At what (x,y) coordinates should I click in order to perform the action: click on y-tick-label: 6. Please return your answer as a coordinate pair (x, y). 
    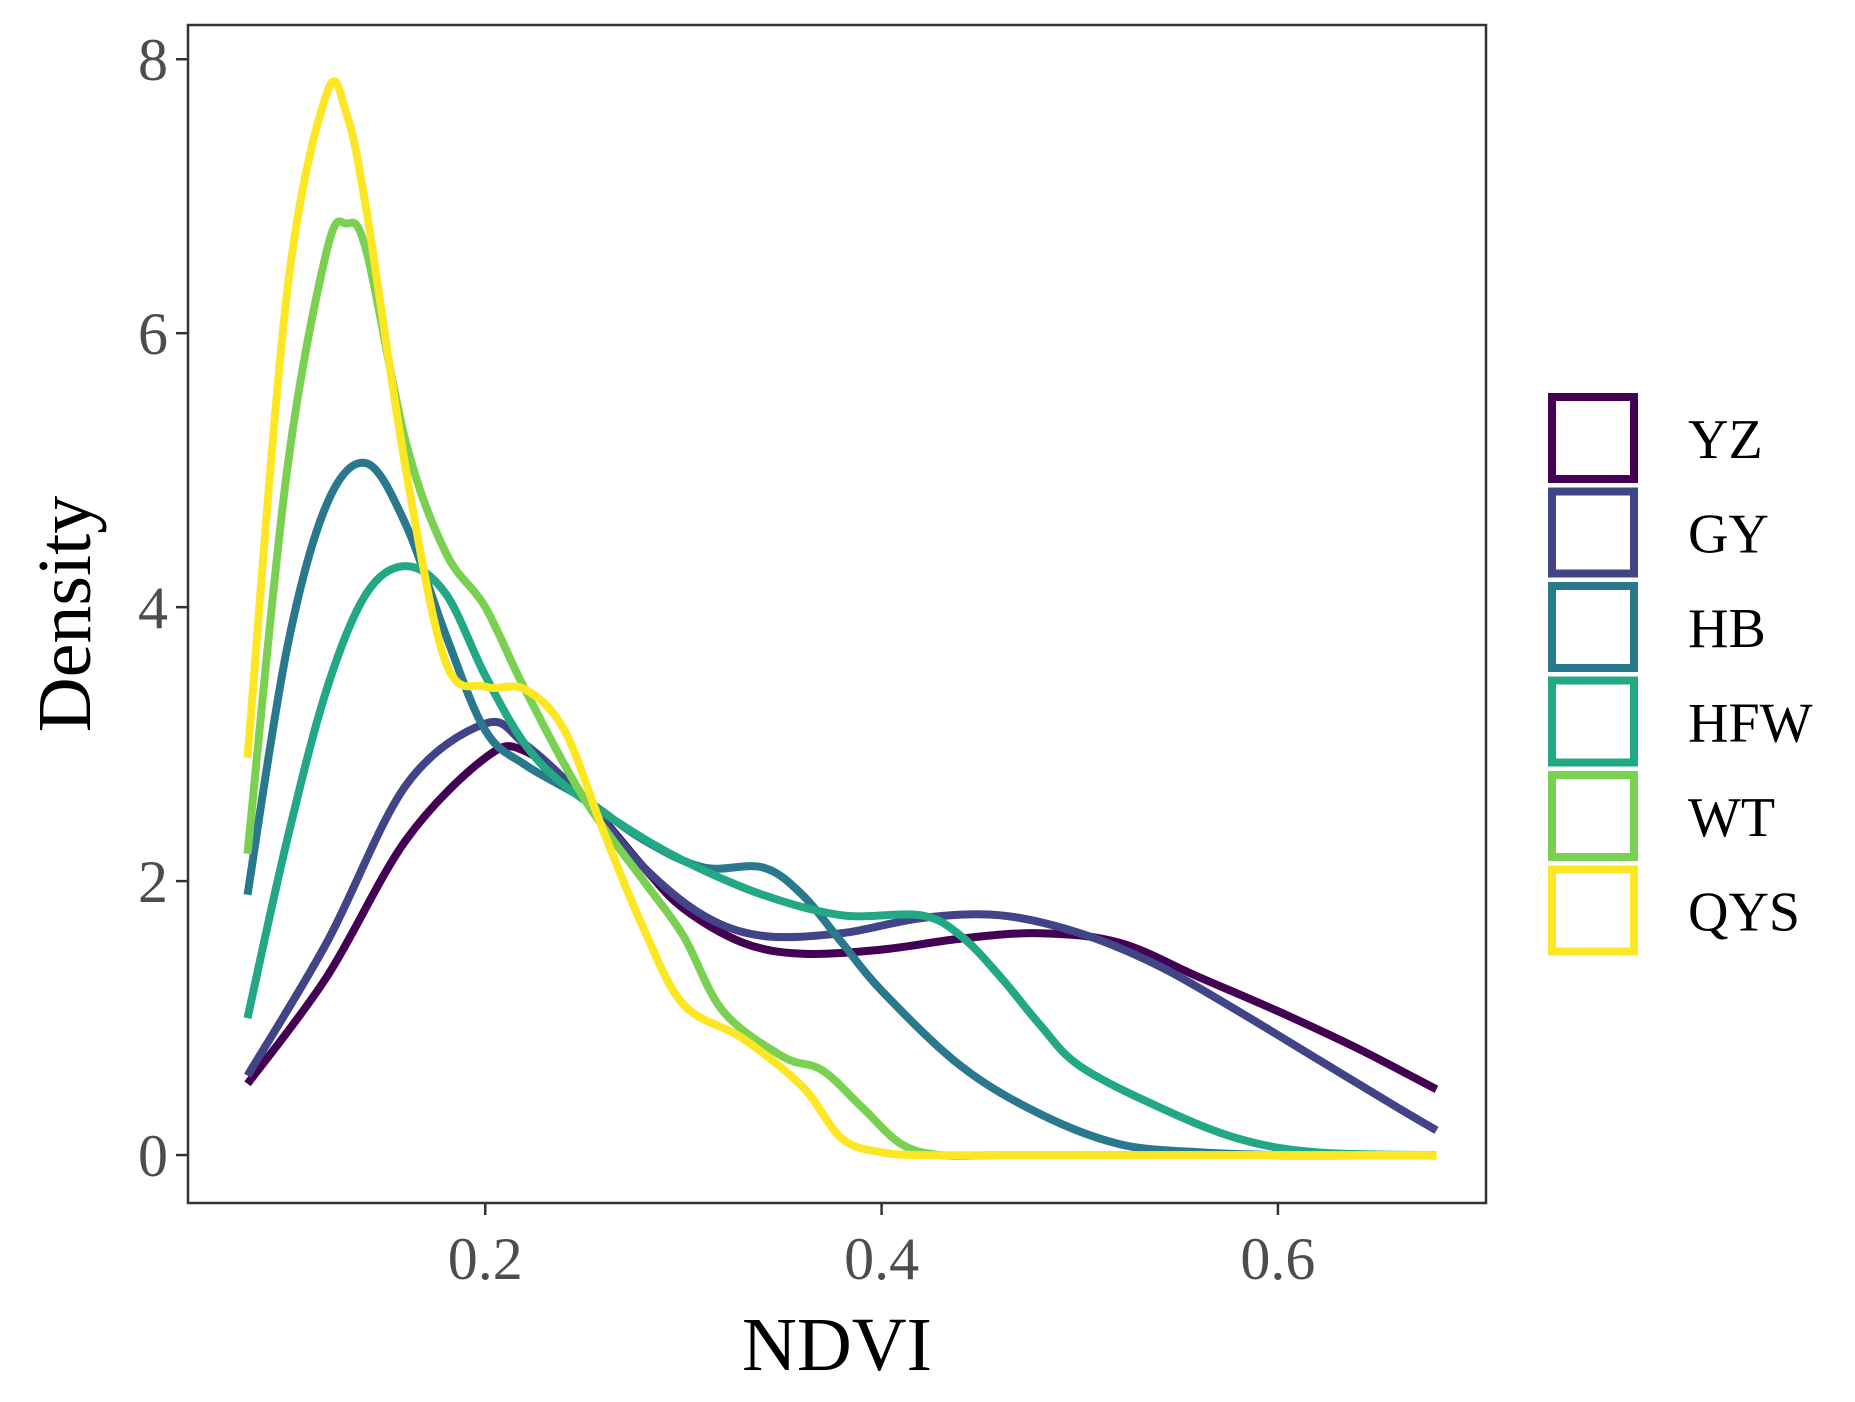
    Looking at the image, I should click on (153, 334).